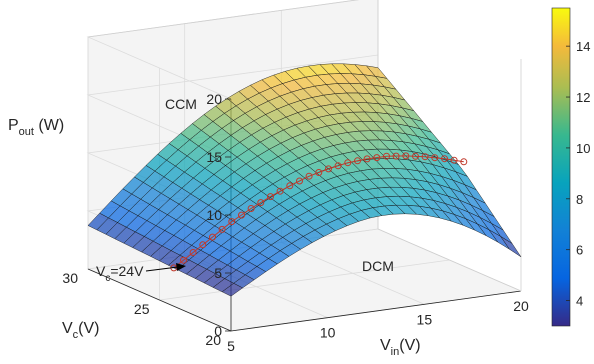 The height and width of the screenshot is (364, 594). What do you see at coordinates (159, 300) in the screenshot?
I see `y-axis-line` at bounding box center [159, 300].